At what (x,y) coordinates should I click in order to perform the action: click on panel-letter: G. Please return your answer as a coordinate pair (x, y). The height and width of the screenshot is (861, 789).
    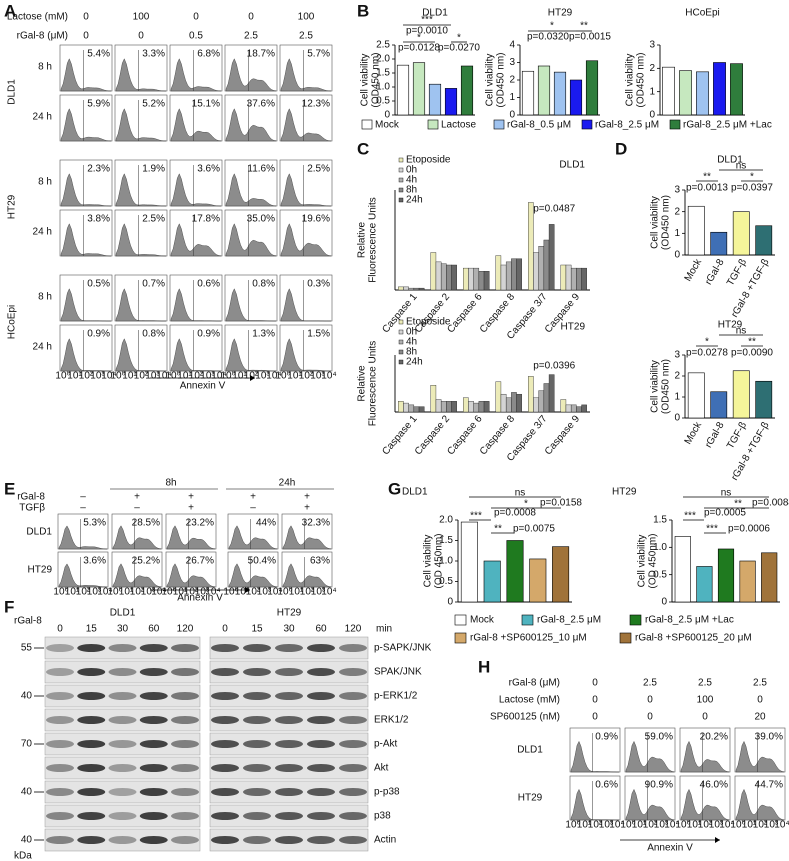
    Looking at the image, I should click on (394, 488).